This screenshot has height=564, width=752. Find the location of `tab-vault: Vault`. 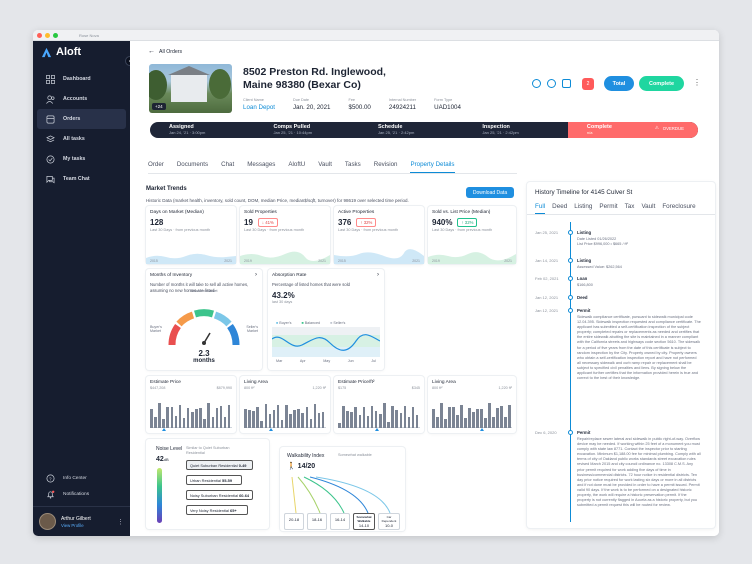

tab-vault: Vault is located at coordinates (325, 164).